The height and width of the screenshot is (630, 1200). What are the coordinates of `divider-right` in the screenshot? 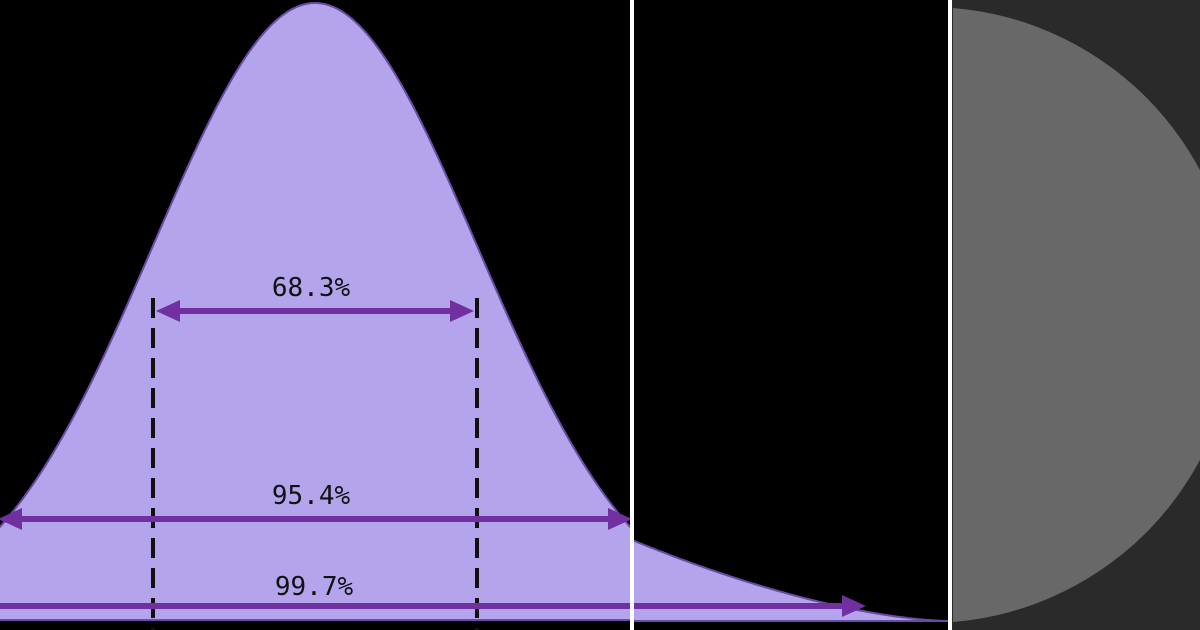 It's located at (950, 315).